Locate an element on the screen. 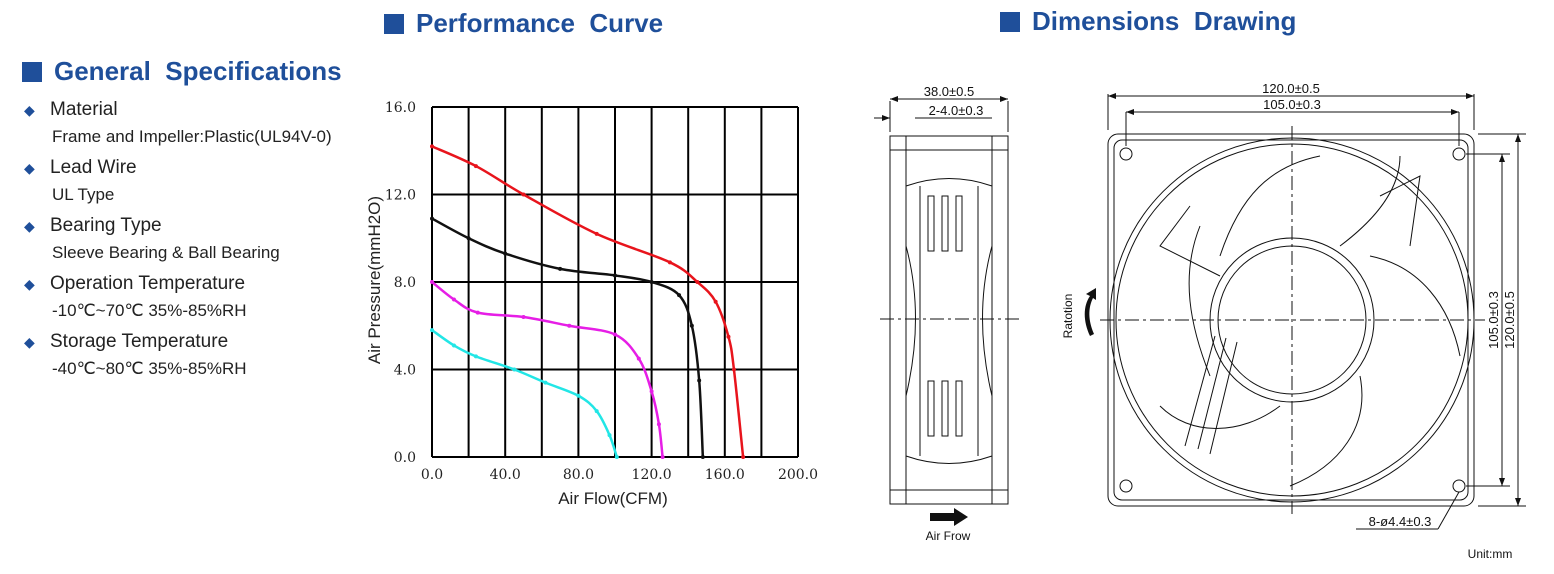  front-width-dim: 120.0±0.5 is located at coordinates (1291, 88).